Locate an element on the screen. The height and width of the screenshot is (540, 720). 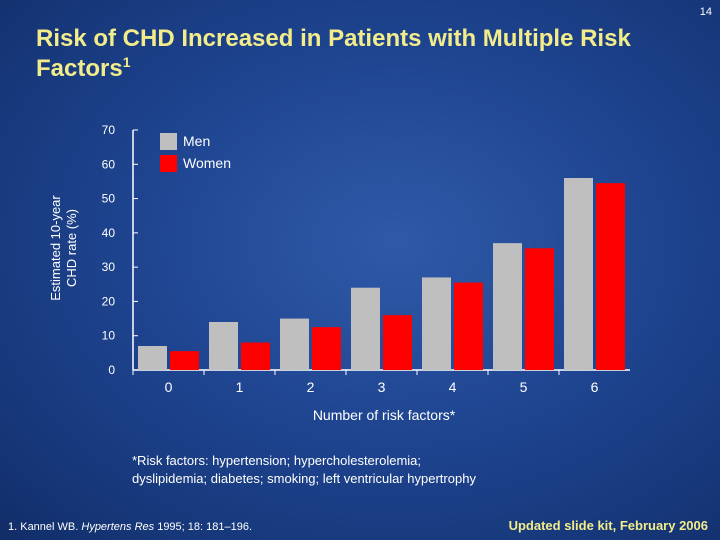
x-tick-label: 0 is located at coordinates (169, 387).